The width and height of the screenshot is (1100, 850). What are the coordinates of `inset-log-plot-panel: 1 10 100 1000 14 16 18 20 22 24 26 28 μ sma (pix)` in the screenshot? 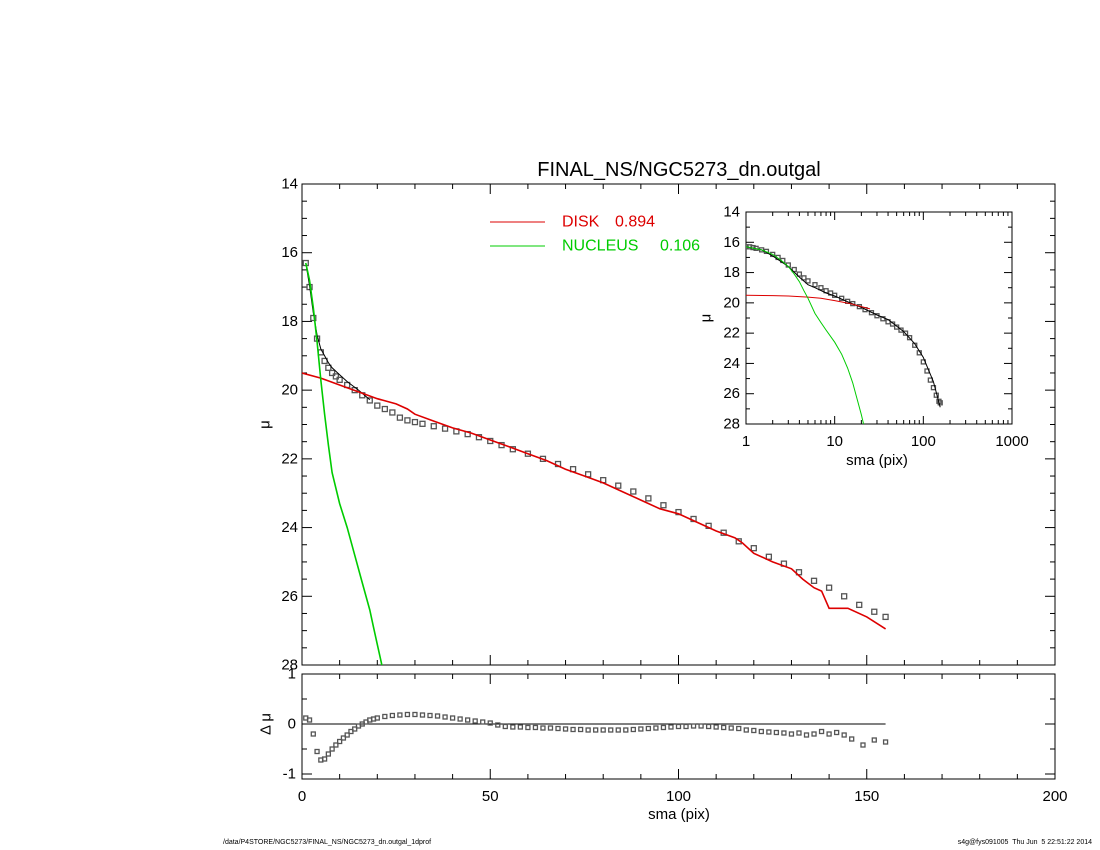 It's located at (863, 337).